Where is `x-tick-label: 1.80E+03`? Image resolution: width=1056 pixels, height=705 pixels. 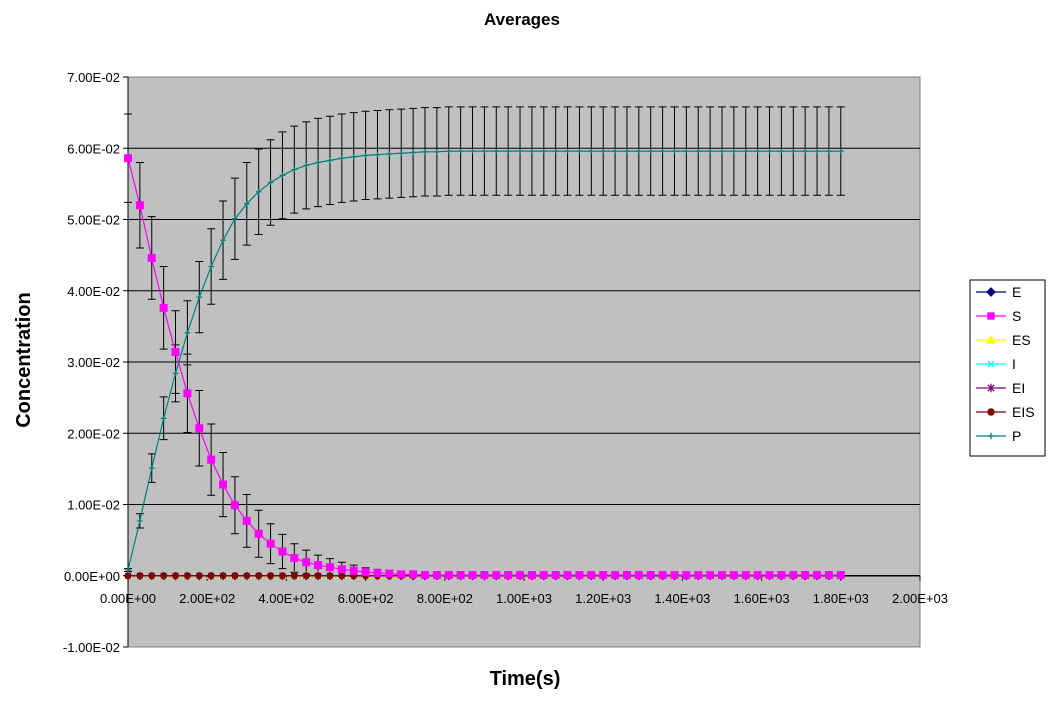 x-tick-label: 1.80E+03 is located at coordinates (841, 598).